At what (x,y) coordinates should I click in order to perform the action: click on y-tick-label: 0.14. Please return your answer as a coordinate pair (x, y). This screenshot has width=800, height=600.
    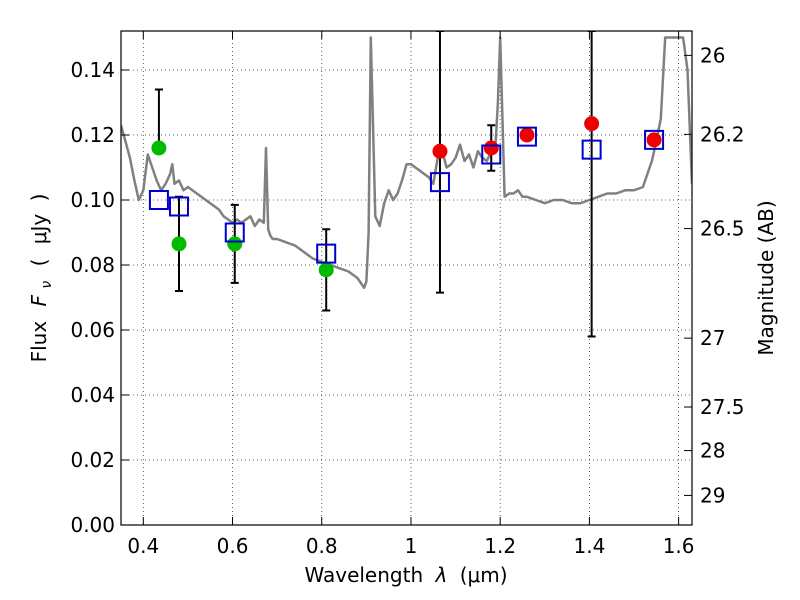
    Looking at the image, I should click on (92, 70).